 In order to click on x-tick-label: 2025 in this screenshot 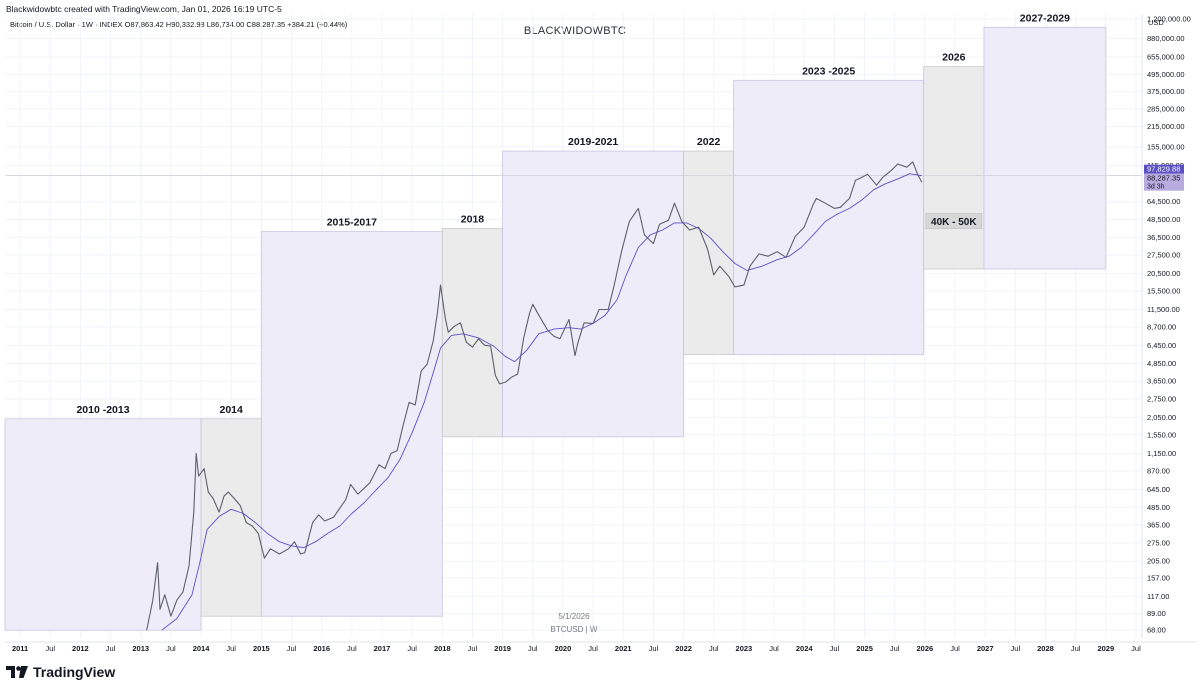, I will do `click(864, 648)`.